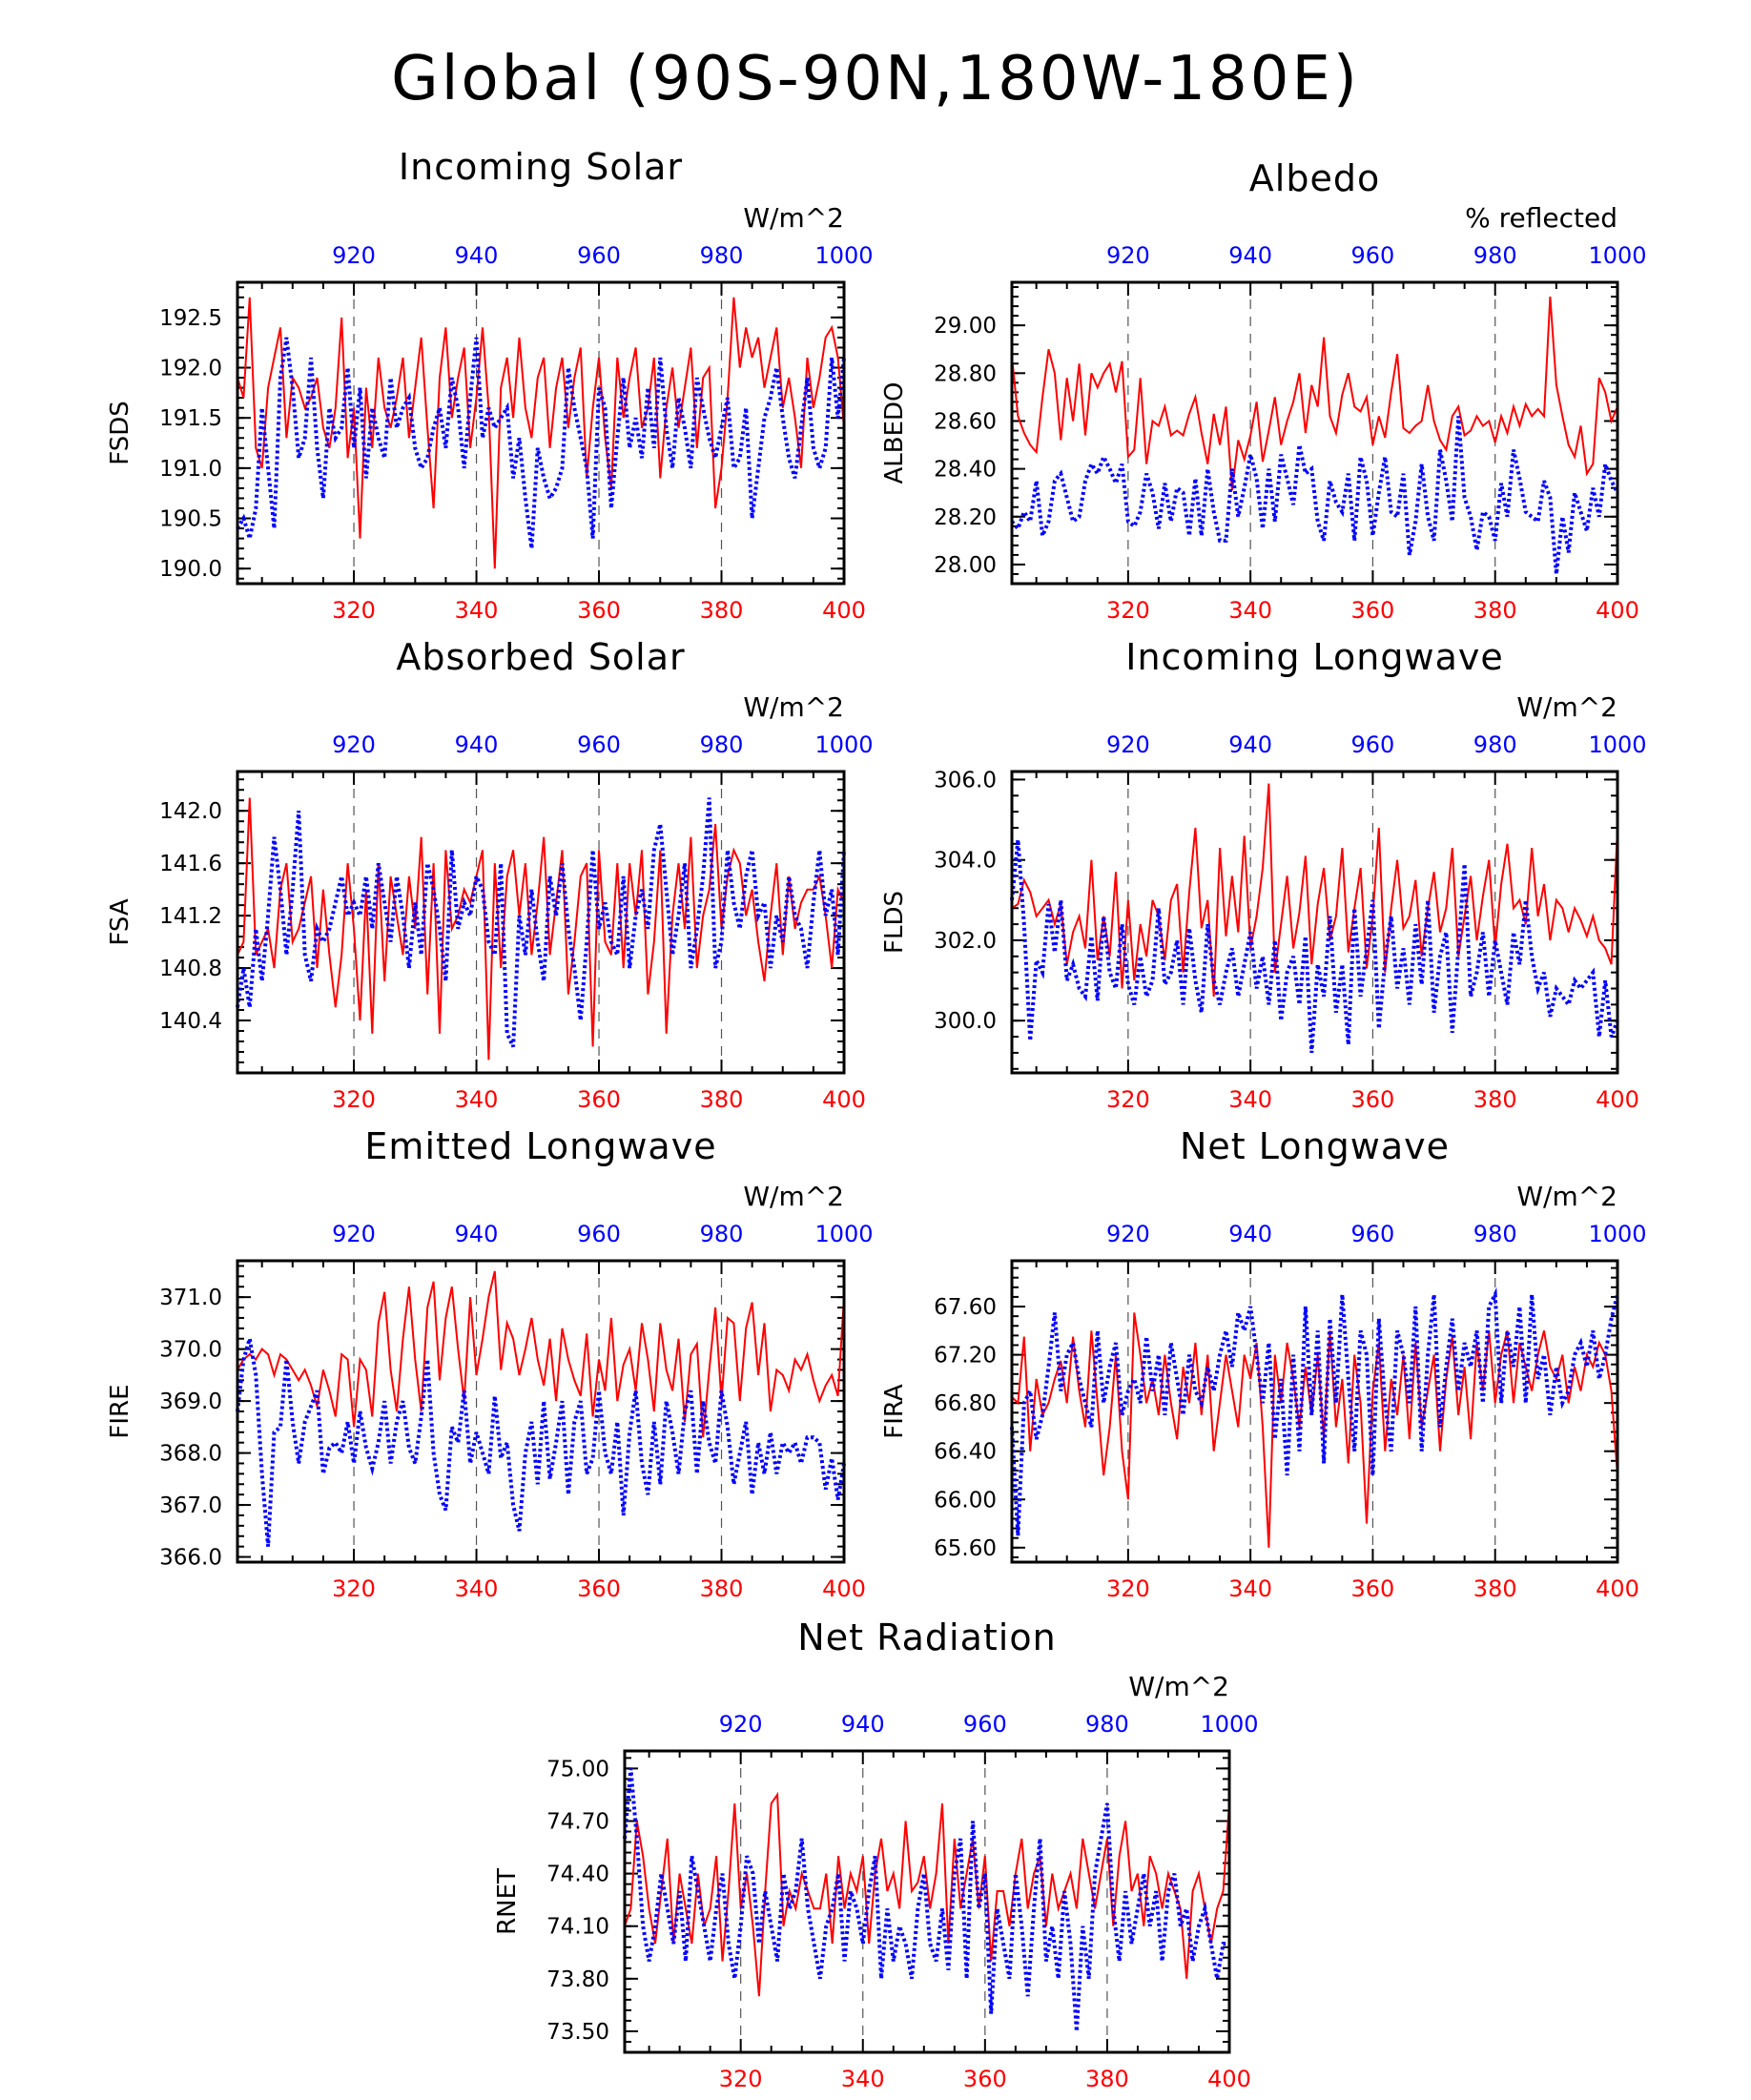 This screenshot has width=1751, height=2100. Describe the element at coordinates (926, 1637) in the screenshot. I see `panel-title: Net Radiation` at that location.